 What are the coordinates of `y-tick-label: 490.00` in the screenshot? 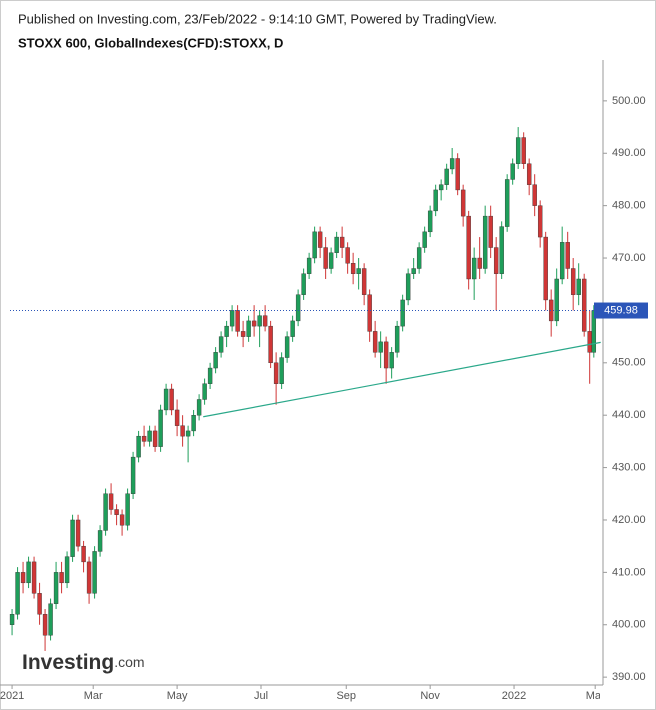 It's located at (629, 153).